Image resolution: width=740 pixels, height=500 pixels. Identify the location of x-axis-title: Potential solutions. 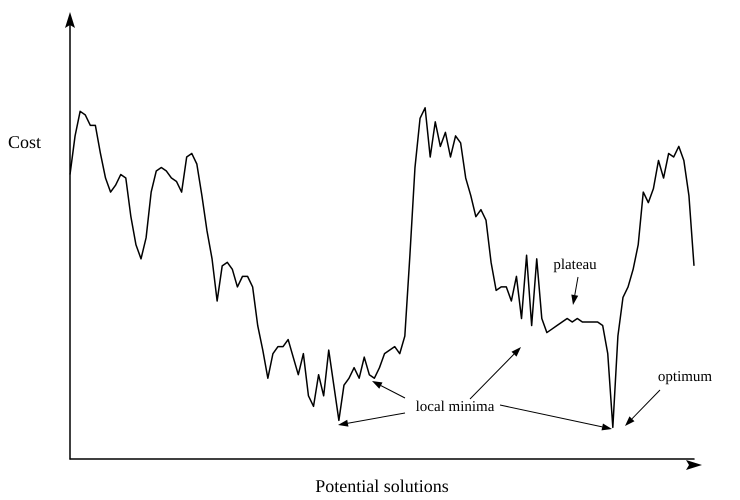
(382, 486).